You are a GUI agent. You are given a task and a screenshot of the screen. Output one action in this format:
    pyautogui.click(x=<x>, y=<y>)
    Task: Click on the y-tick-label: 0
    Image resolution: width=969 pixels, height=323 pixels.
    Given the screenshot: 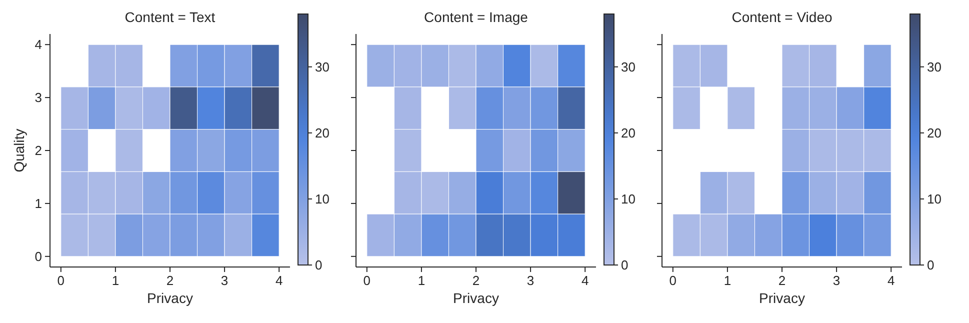 What is the action you would take?
    pyautogui.click(x=38, y=256)
    